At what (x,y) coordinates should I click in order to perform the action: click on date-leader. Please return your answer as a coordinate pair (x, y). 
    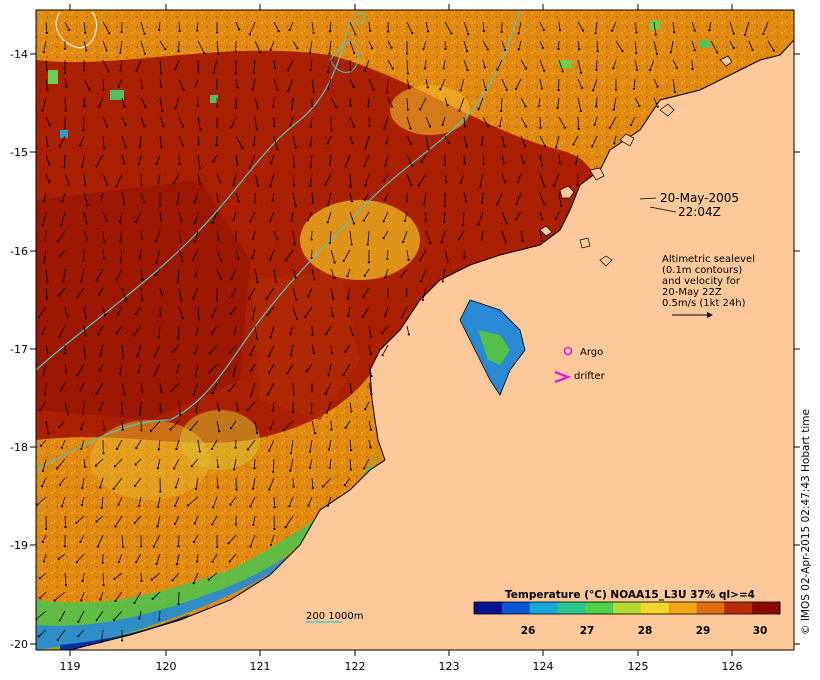
    Looking at the image, I should click on (648, 198).